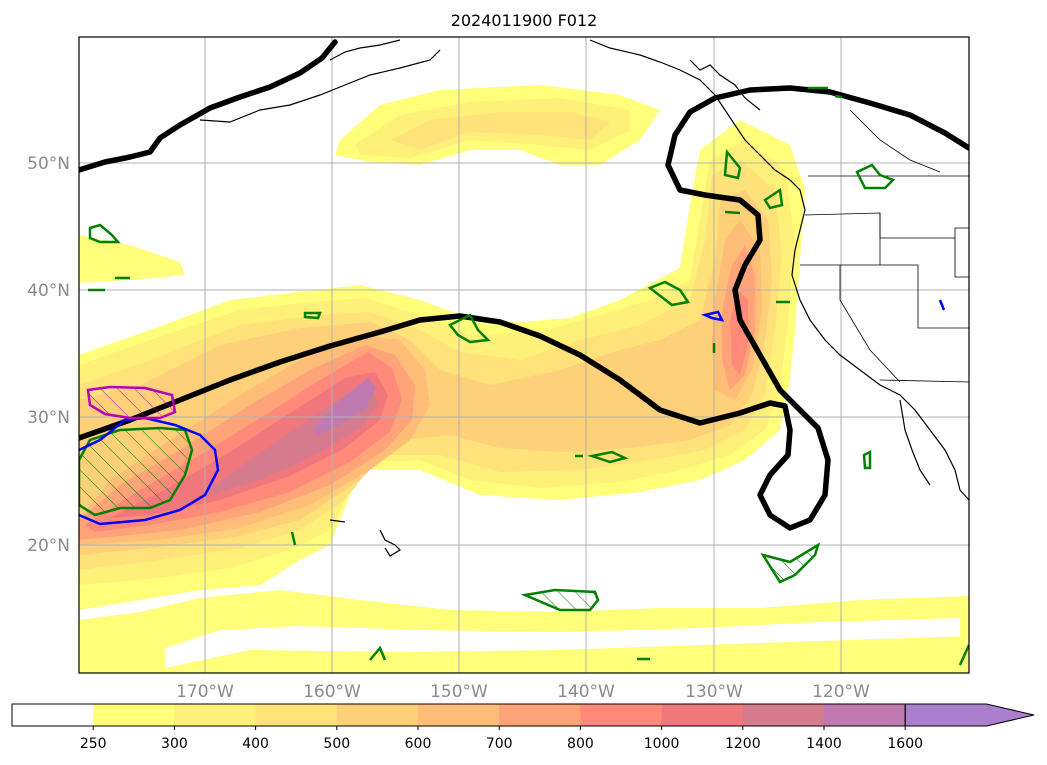  What do you see at coordinates (174, 744) in the screenshot?
I see `colorbar-tick-label: 300` at bounding box center [174, 744].